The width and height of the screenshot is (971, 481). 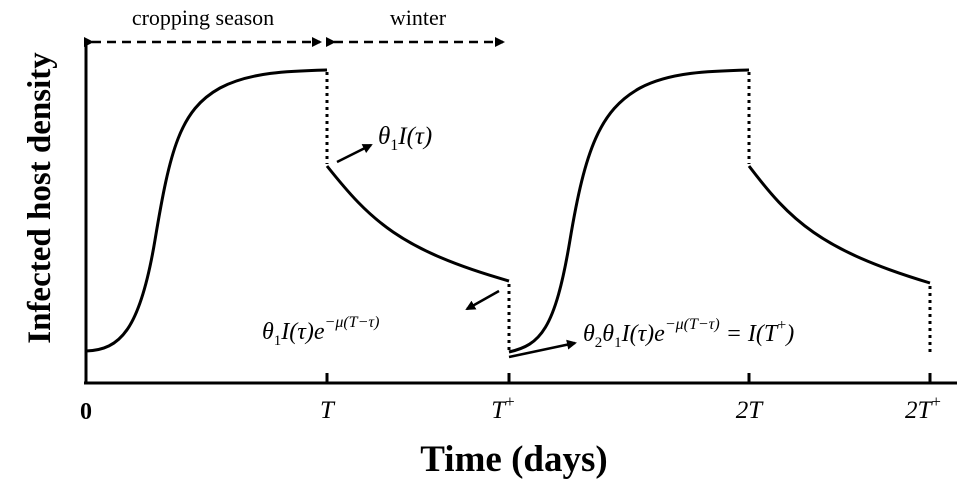 What do you see at coordinates (542, 349) in the screenshot?
I see `reset-annotation-arrow` at bounding box center [542, 349].